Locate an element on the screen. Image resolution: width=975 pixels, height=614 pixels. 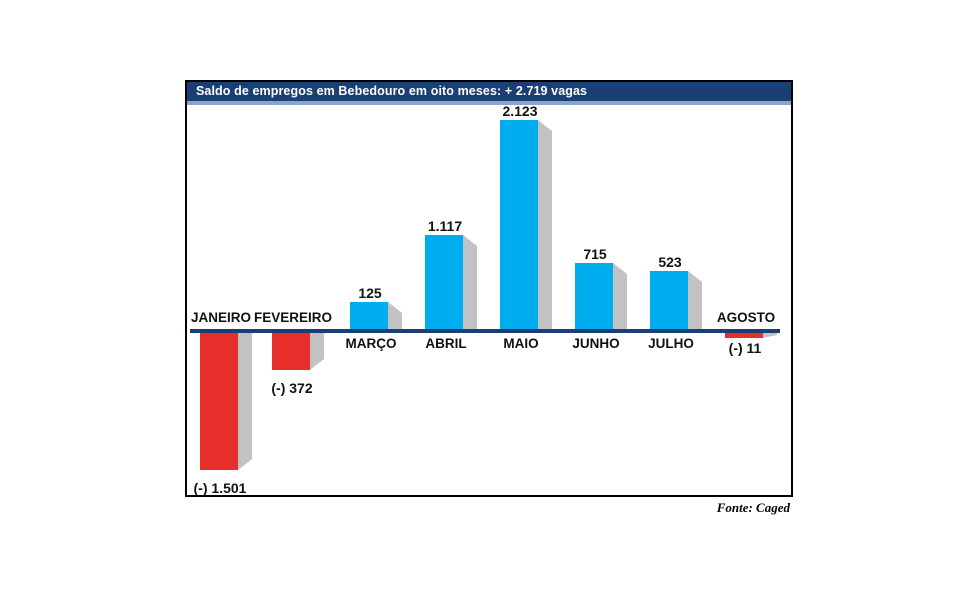
bar-group-abril: 1.117 ABRIL is located at coordinates (451, 284).